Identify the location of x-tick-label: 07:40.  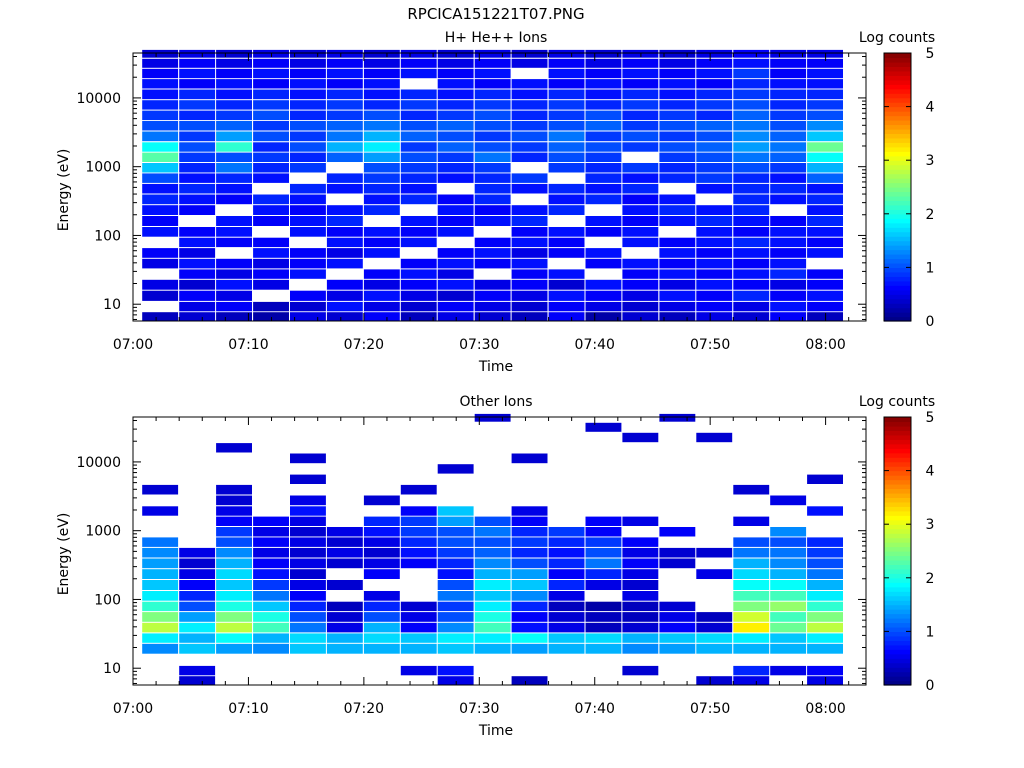
(595, 709).